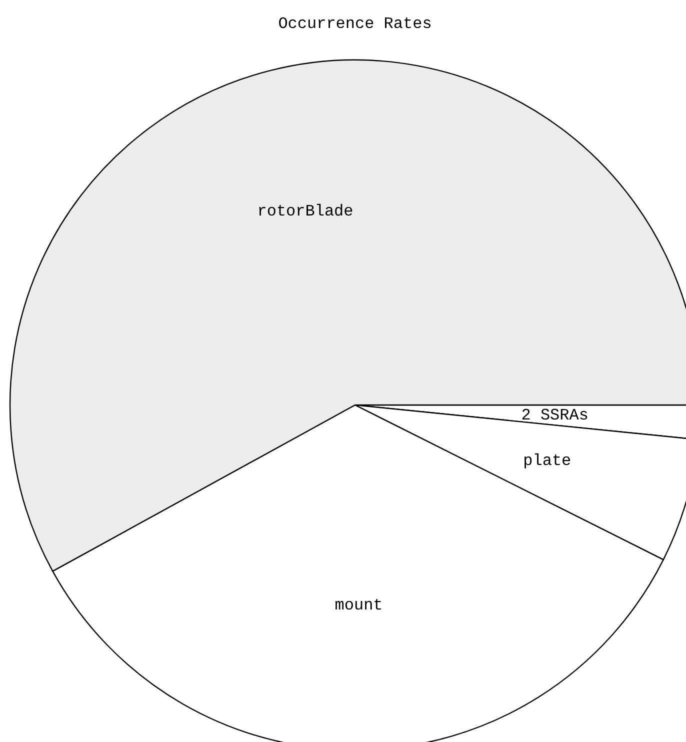  I want to click on slice-label: rotorBlade, so click(305, 211).